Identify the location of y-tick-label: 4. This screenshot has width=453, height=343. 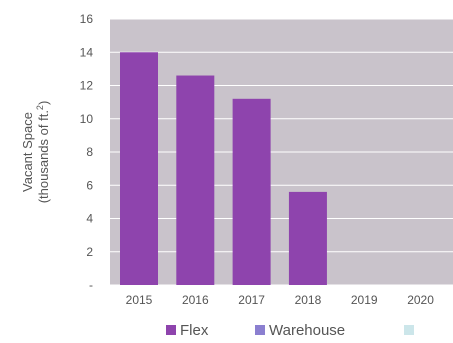
(89, 219).